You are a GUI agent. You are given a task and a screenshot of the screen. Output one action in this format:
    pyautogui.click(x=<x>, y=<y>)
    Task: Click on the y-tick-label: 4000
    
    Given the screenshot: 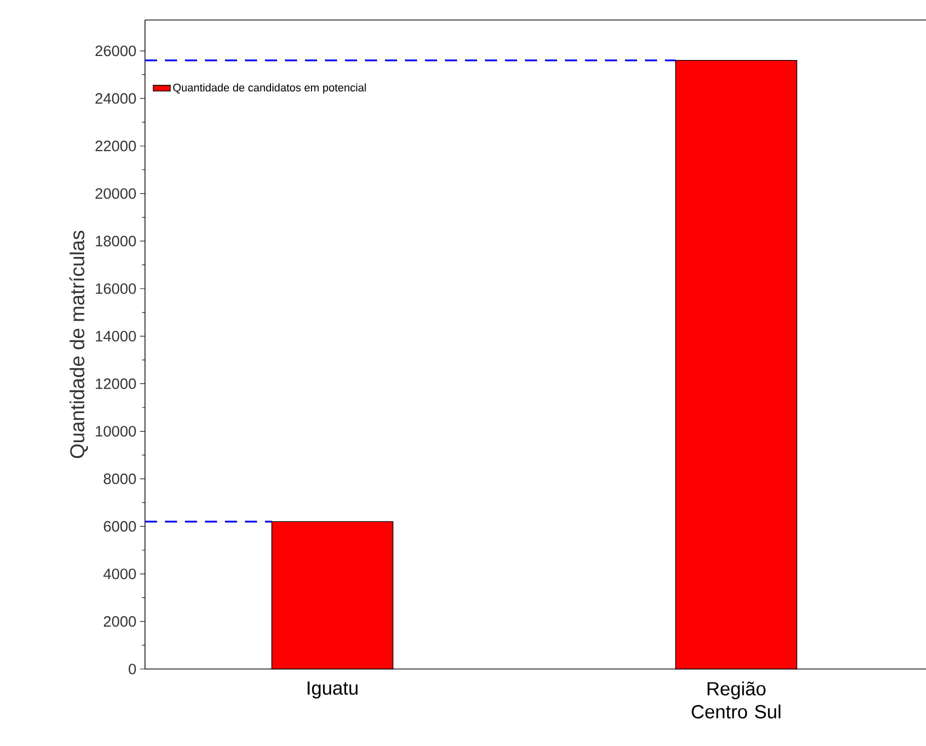 What is the action you would take?
    pyautogui.click(x=119, y=574)
    